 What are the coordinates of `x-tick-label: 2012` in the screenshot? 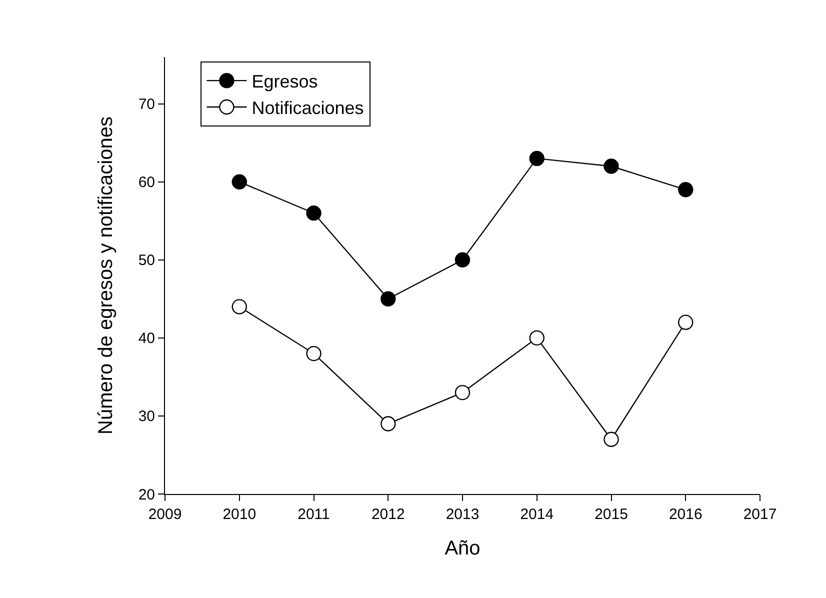 It's located at (388, 514).